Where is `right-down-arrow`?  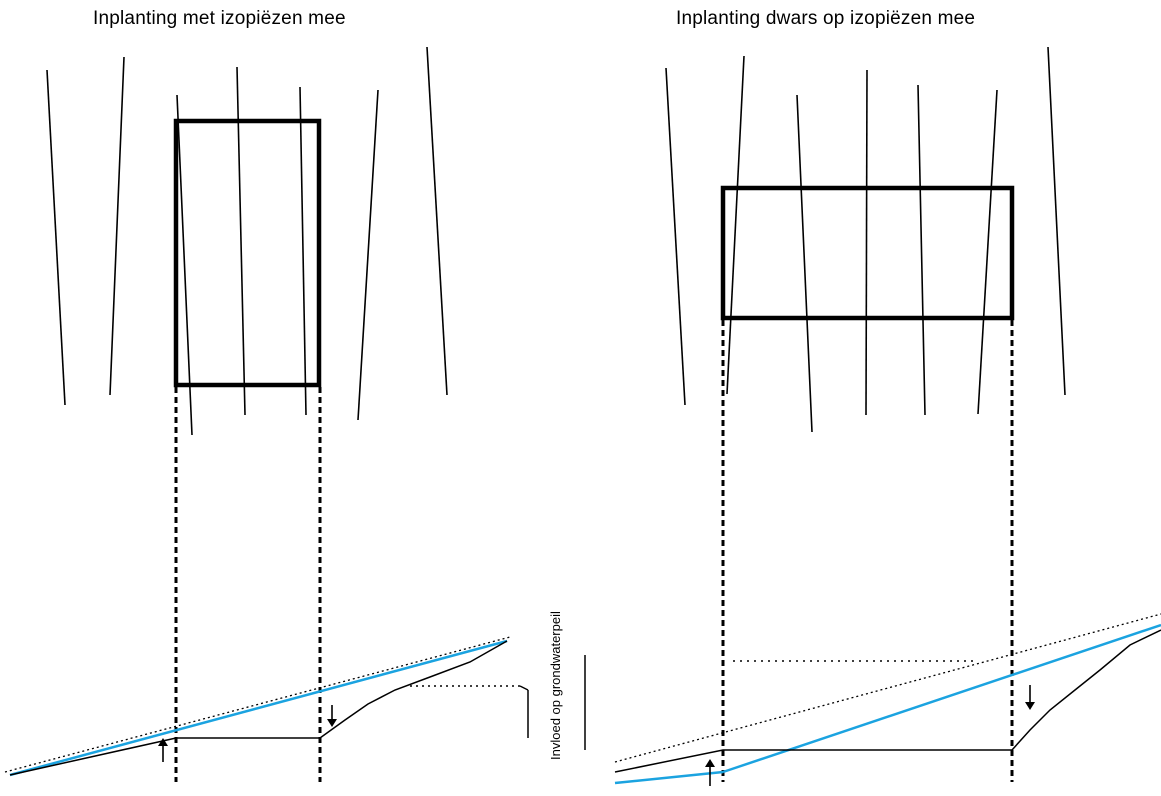 right-down-arrow is located at coordinates (1030, 697).